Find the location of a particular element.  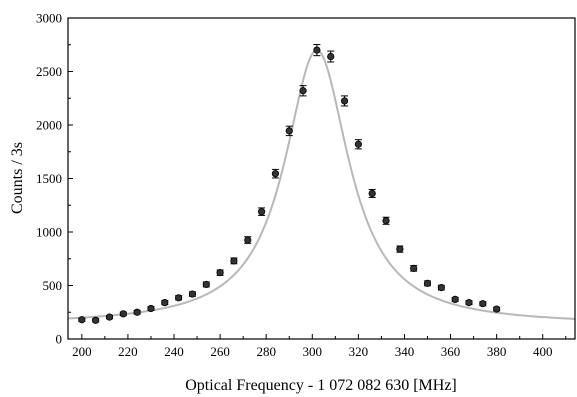

y-axis: 0 500 1000 1500 2000 2500 3000 is located at coordinates (54, 179).